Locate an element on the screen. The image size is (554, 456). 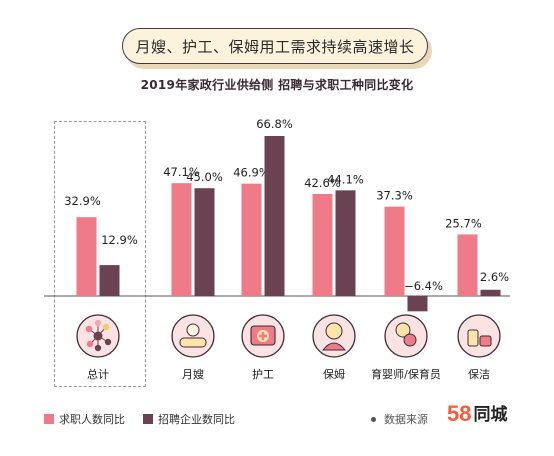
legend-swatch-employers is located at coordinates (148, 419).